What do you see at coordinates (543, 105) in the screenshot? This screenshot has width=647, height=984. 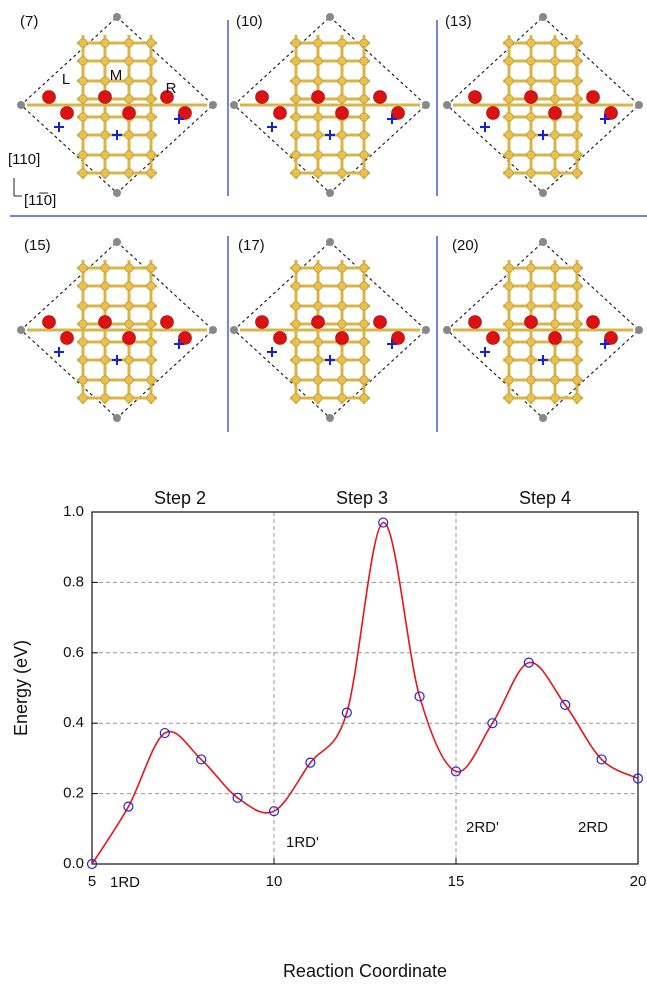 I see `structure: (13)` at bounding box center [543, 105].